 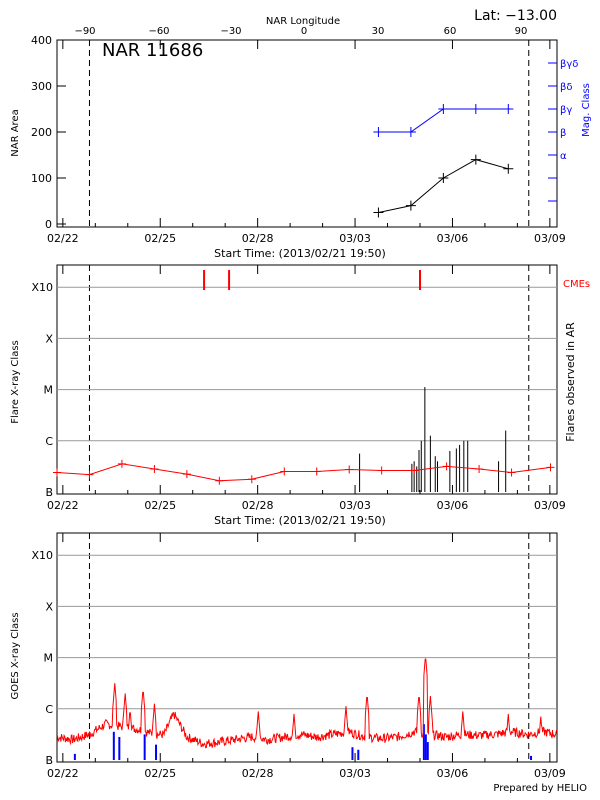 What do you see at coordinates (15, 655) in the screenshot?
I see `panel3-ylabel: GOES X-ray Class` at bounding box center [15, 655].